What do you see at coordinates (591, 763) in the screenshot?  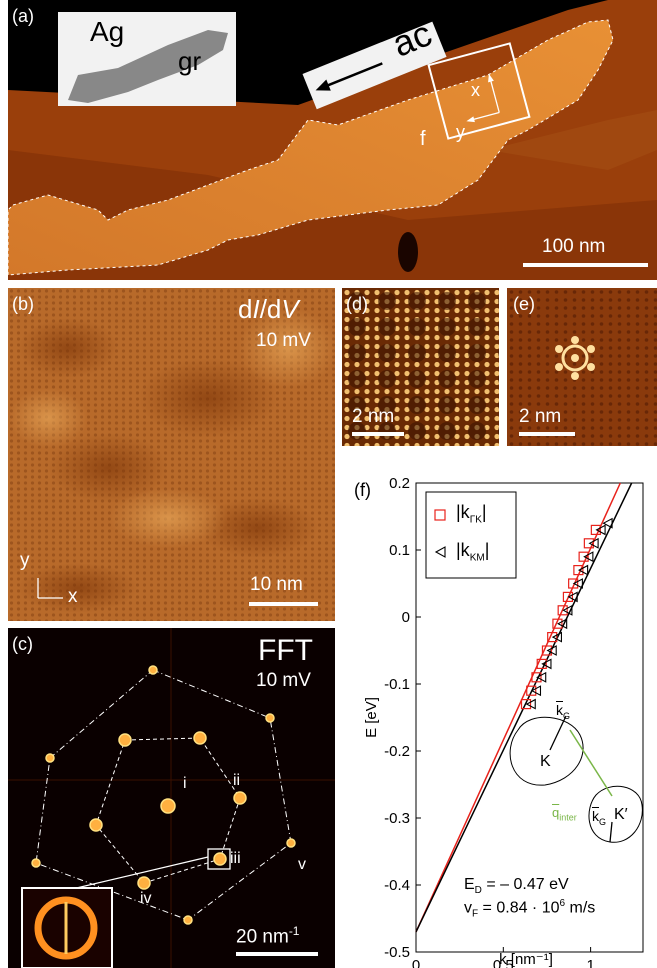 I see `inset-q-vector` at bounding box center [591, 763].